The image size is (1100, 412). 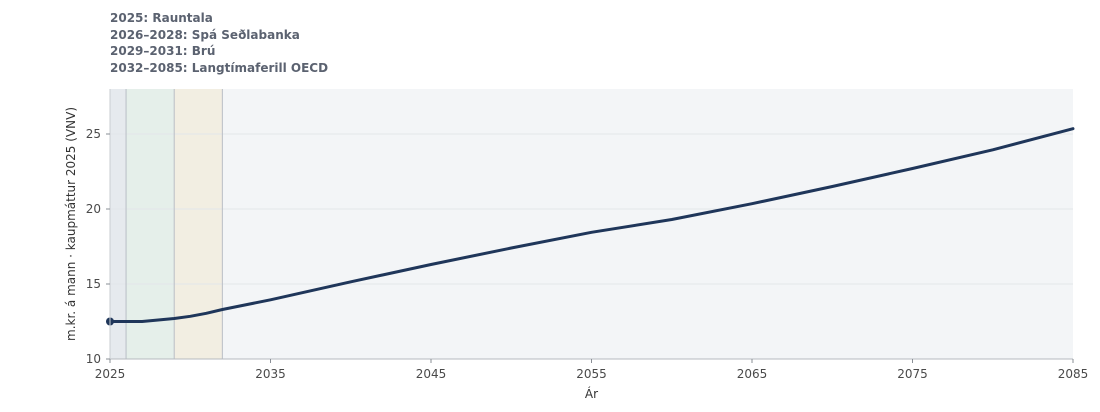 What do you see at coordinates (163, 51) in the screenshot?
I see `note-bridge: 2029–2031: Brú` at bounding box center [163, 51].